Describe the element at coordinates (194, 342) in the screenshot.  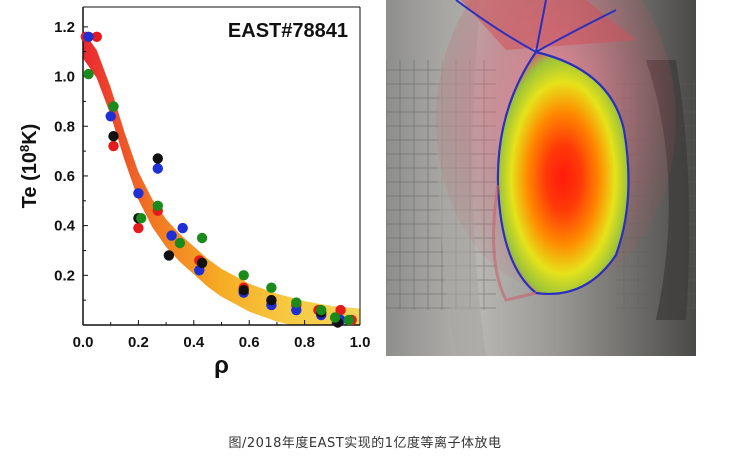
I see `x-tick-label: 0.4` at that location.